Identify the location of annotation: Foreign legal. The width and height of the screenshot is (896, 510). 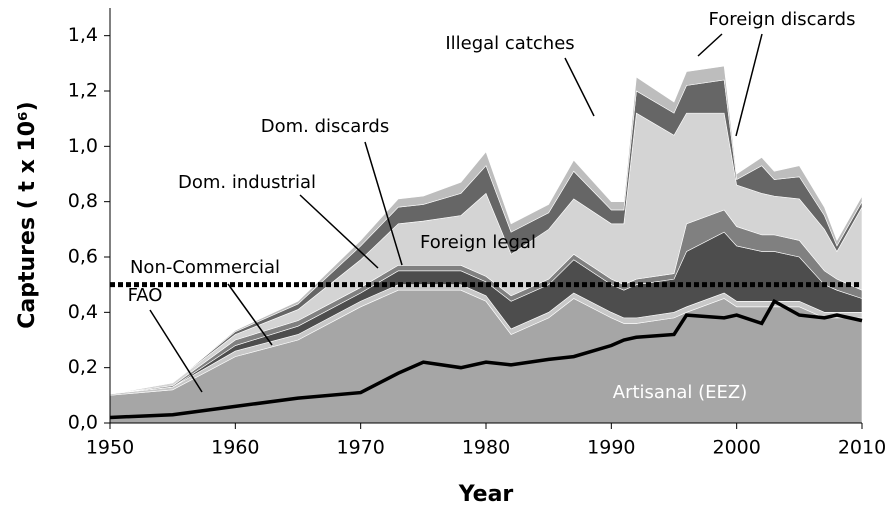
(478, 242).